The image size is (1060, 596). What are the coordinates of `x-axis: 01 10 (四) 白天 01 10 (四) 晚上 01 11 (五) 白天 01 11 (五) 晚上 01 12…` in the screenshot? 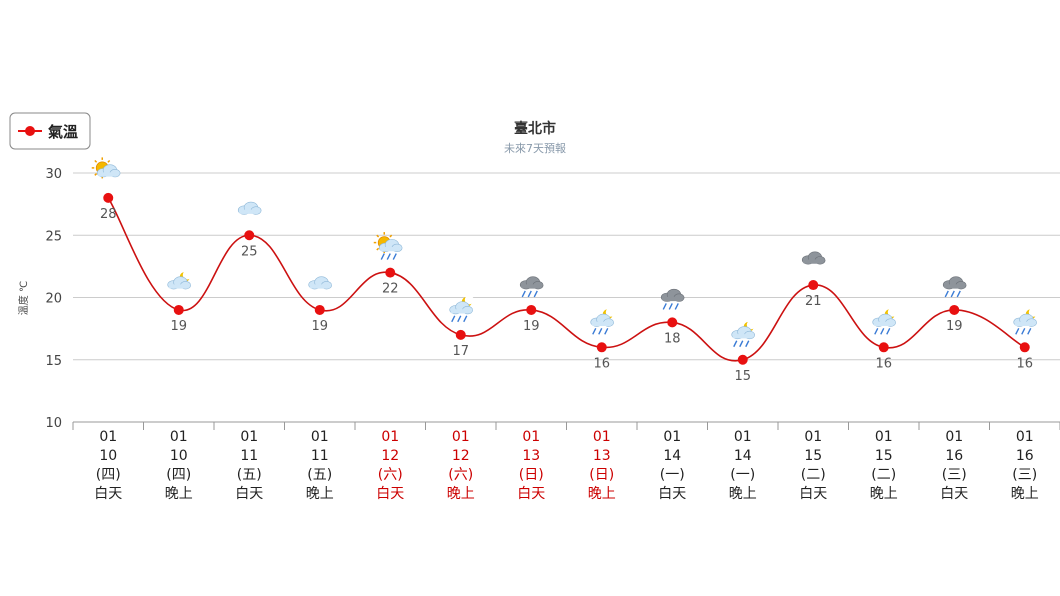 It's located at (566, 462).